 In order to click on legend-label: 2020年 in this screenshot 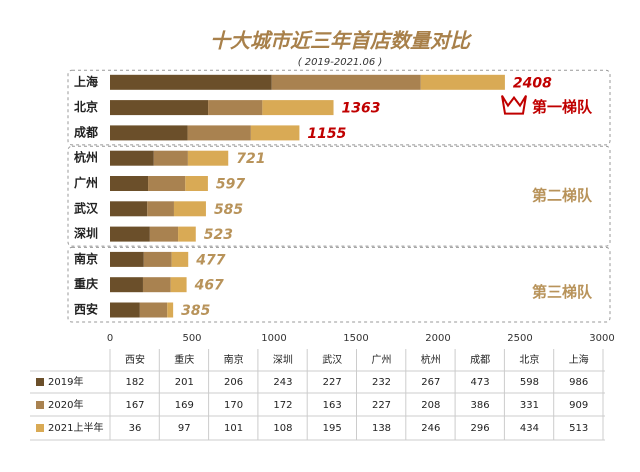, I will do `click(65, 404)`.